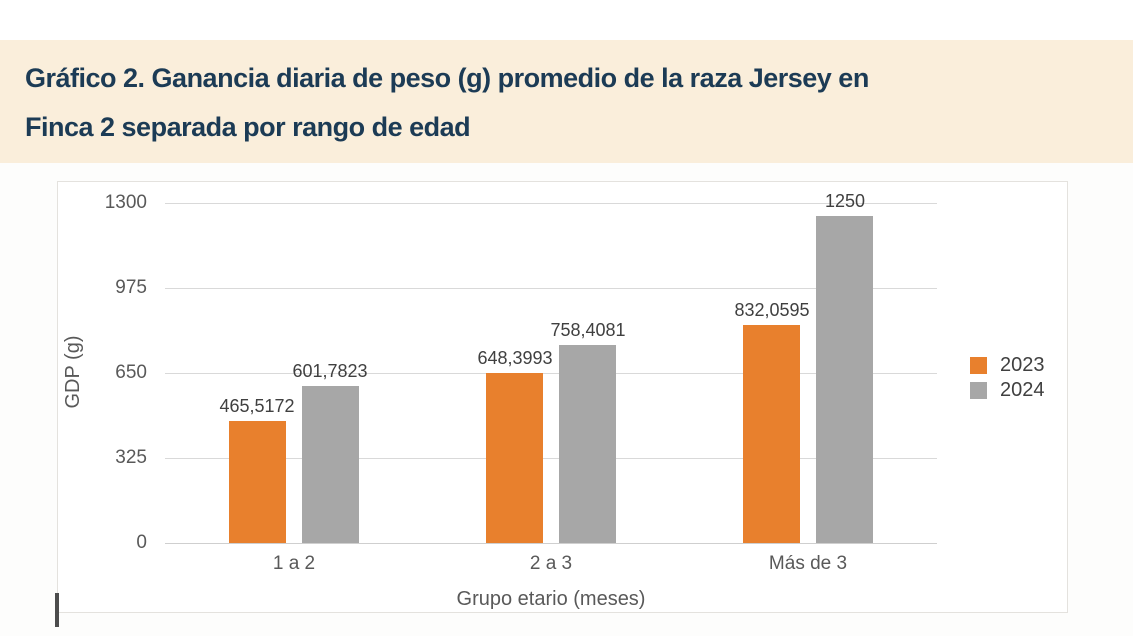 The image size is (1133, 636). Describe the element at coordinates (257, 406) in the screenshot. I see `data-label-2023-1-a-2: 465,5172` at that location.